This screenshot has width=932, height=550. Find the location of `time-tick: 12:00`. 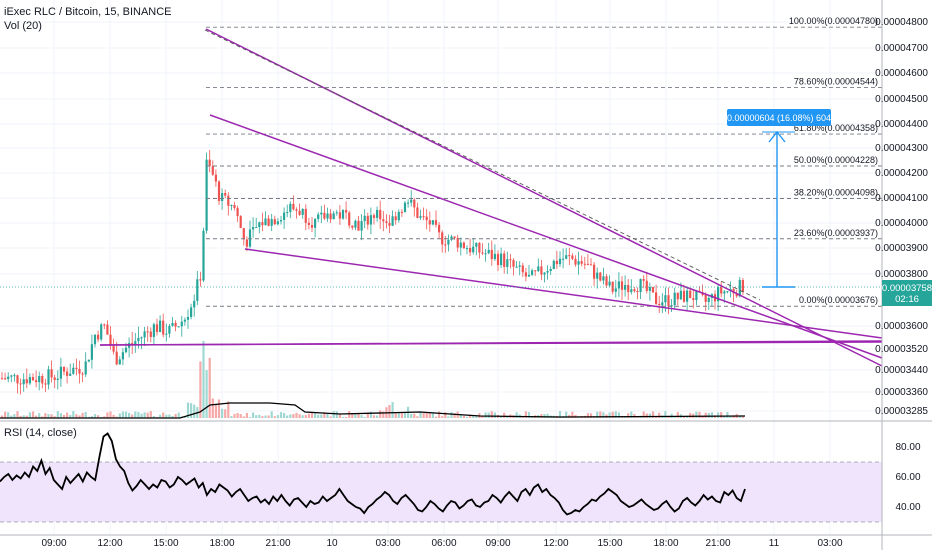

time-tick: 12:00 is located at coordinates (109, 543).